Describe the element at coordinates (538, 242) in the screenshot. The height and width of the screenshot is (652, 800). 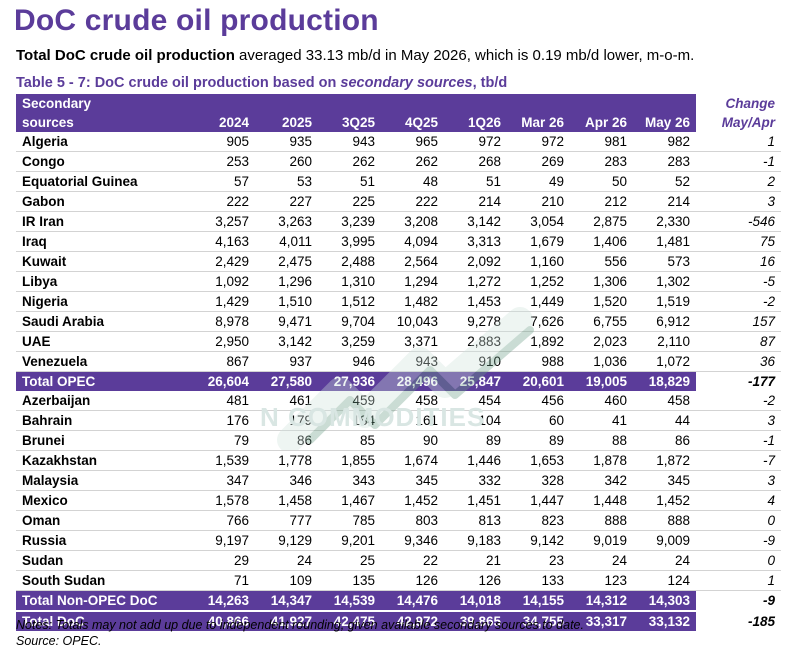
I see `value-cell: 1,679` at that location.